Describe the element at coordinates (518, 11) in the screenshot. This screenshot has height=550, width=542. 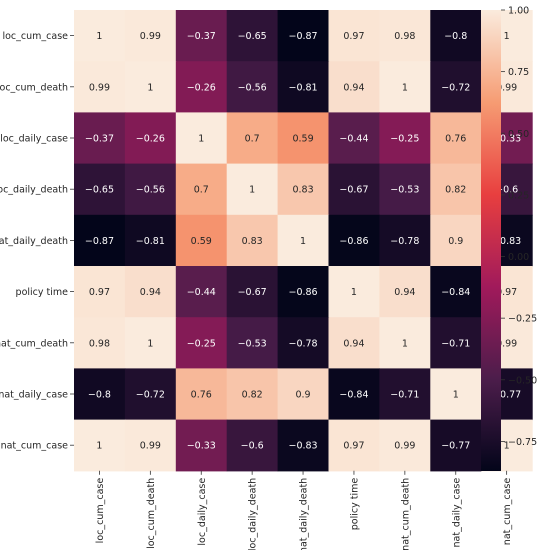
I see `colorbar-tick-label: 1.00` at that location.